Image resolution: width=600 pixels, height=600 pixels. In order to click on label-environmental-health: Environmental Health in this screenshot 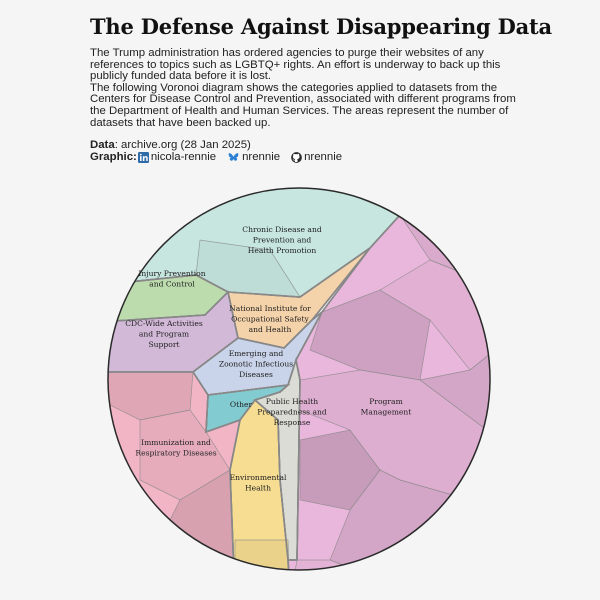, I will do `click(258, 483)`.